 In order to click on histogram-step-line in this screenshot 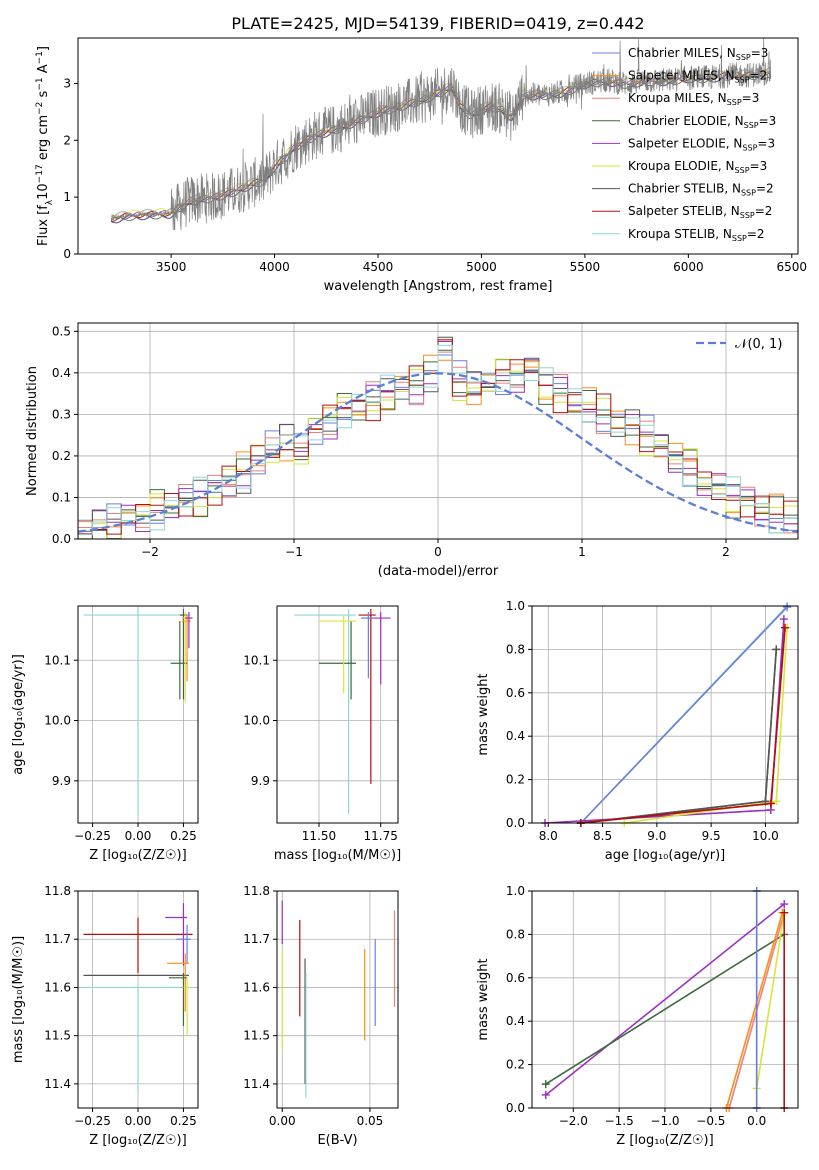, I will do `click(438, 440)`.